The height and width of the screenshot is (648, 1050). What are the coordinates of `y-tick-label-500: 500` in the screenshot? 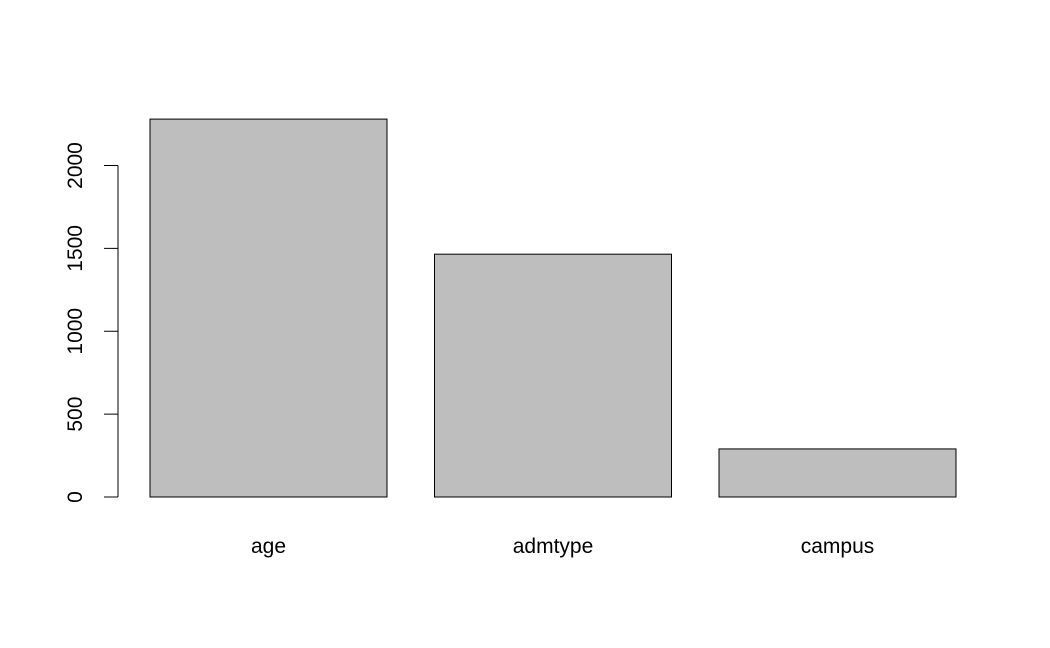 It's located at (75, 414).